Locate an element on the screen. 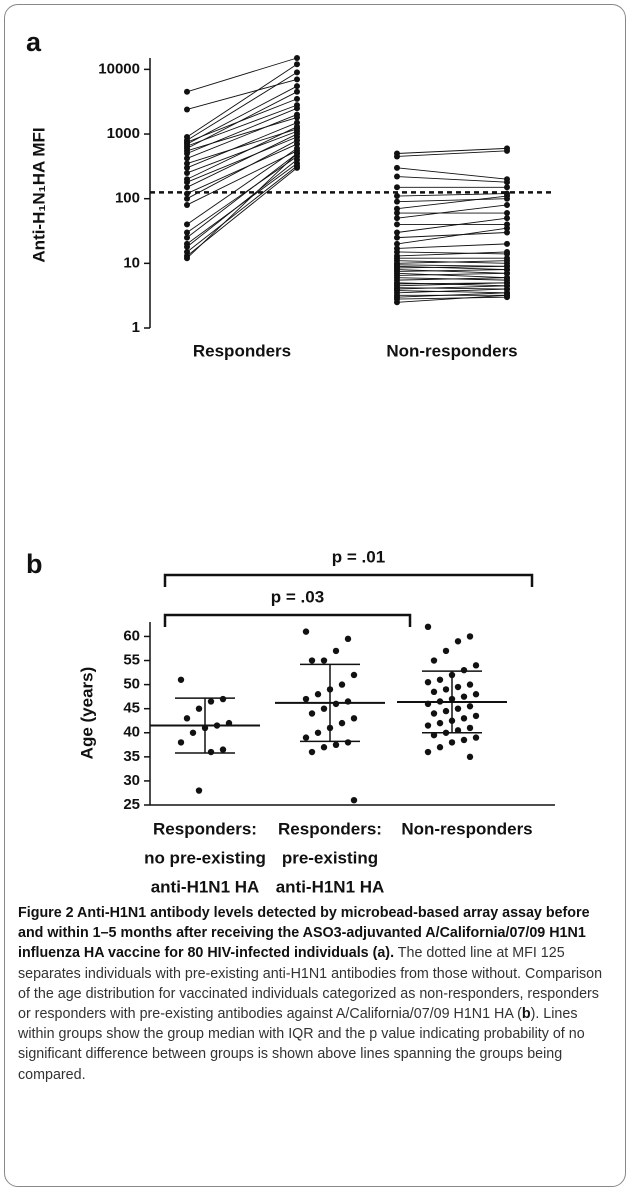 This screenshot has width=633, height=1194. y-tick-label: 30 is located at coordinates (131, 780).